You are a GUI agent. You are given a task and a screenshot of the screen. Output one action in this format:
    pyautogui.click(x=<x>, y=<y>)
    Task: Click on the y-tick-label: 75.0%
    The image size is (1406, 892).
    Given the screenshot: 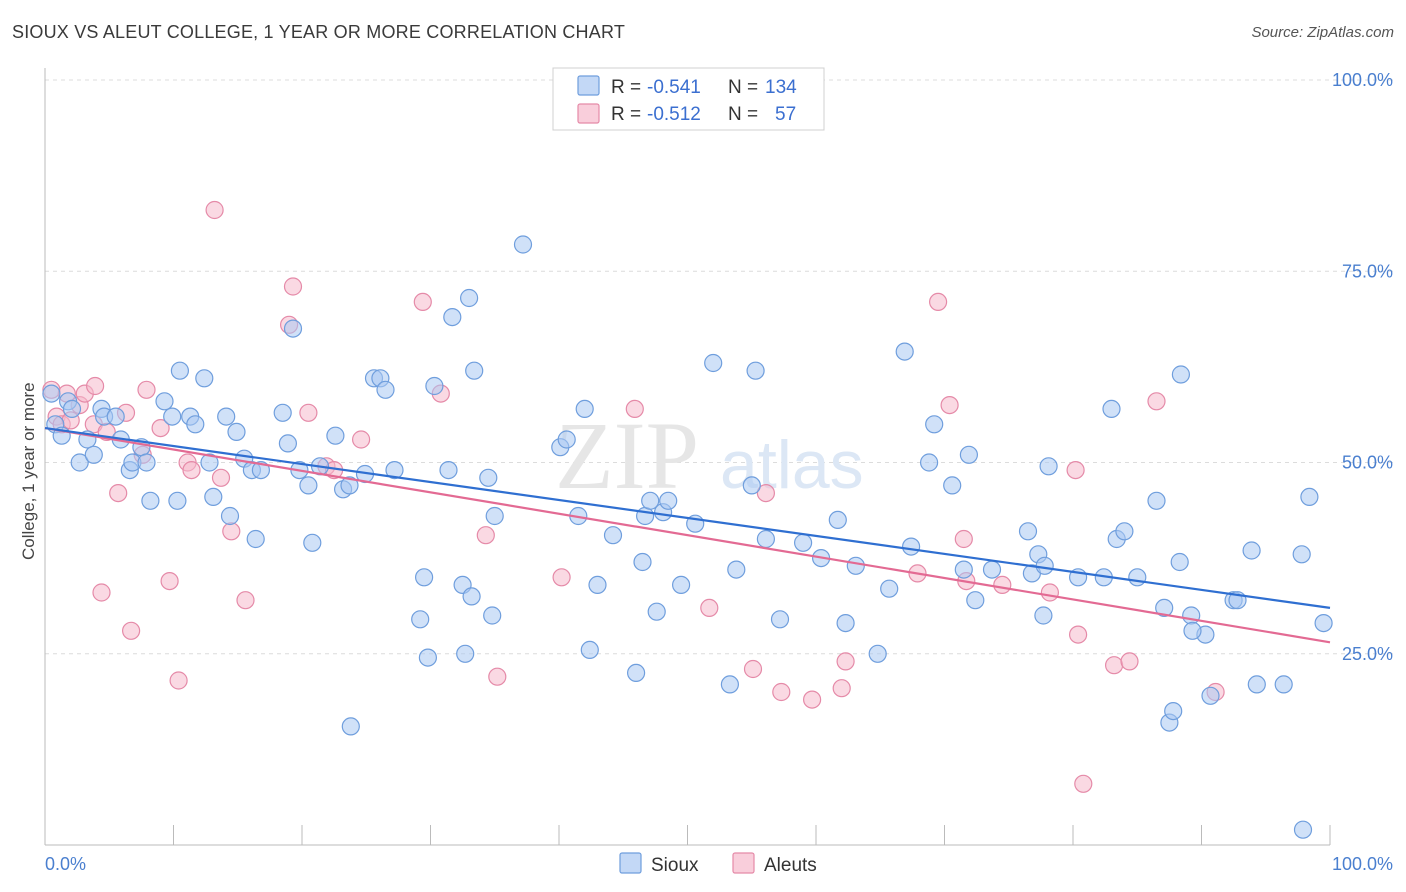 What is the action you would take?
    pyautogui.click(x=1367, y=271)
    